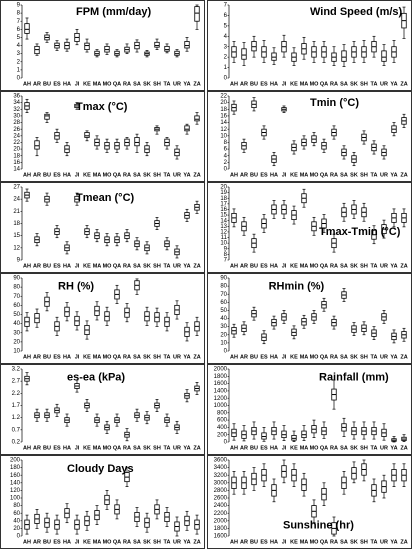  Describe the element at coordinates (15, 476) in the screenshot. I see `y-tick-label: 160` at that location.